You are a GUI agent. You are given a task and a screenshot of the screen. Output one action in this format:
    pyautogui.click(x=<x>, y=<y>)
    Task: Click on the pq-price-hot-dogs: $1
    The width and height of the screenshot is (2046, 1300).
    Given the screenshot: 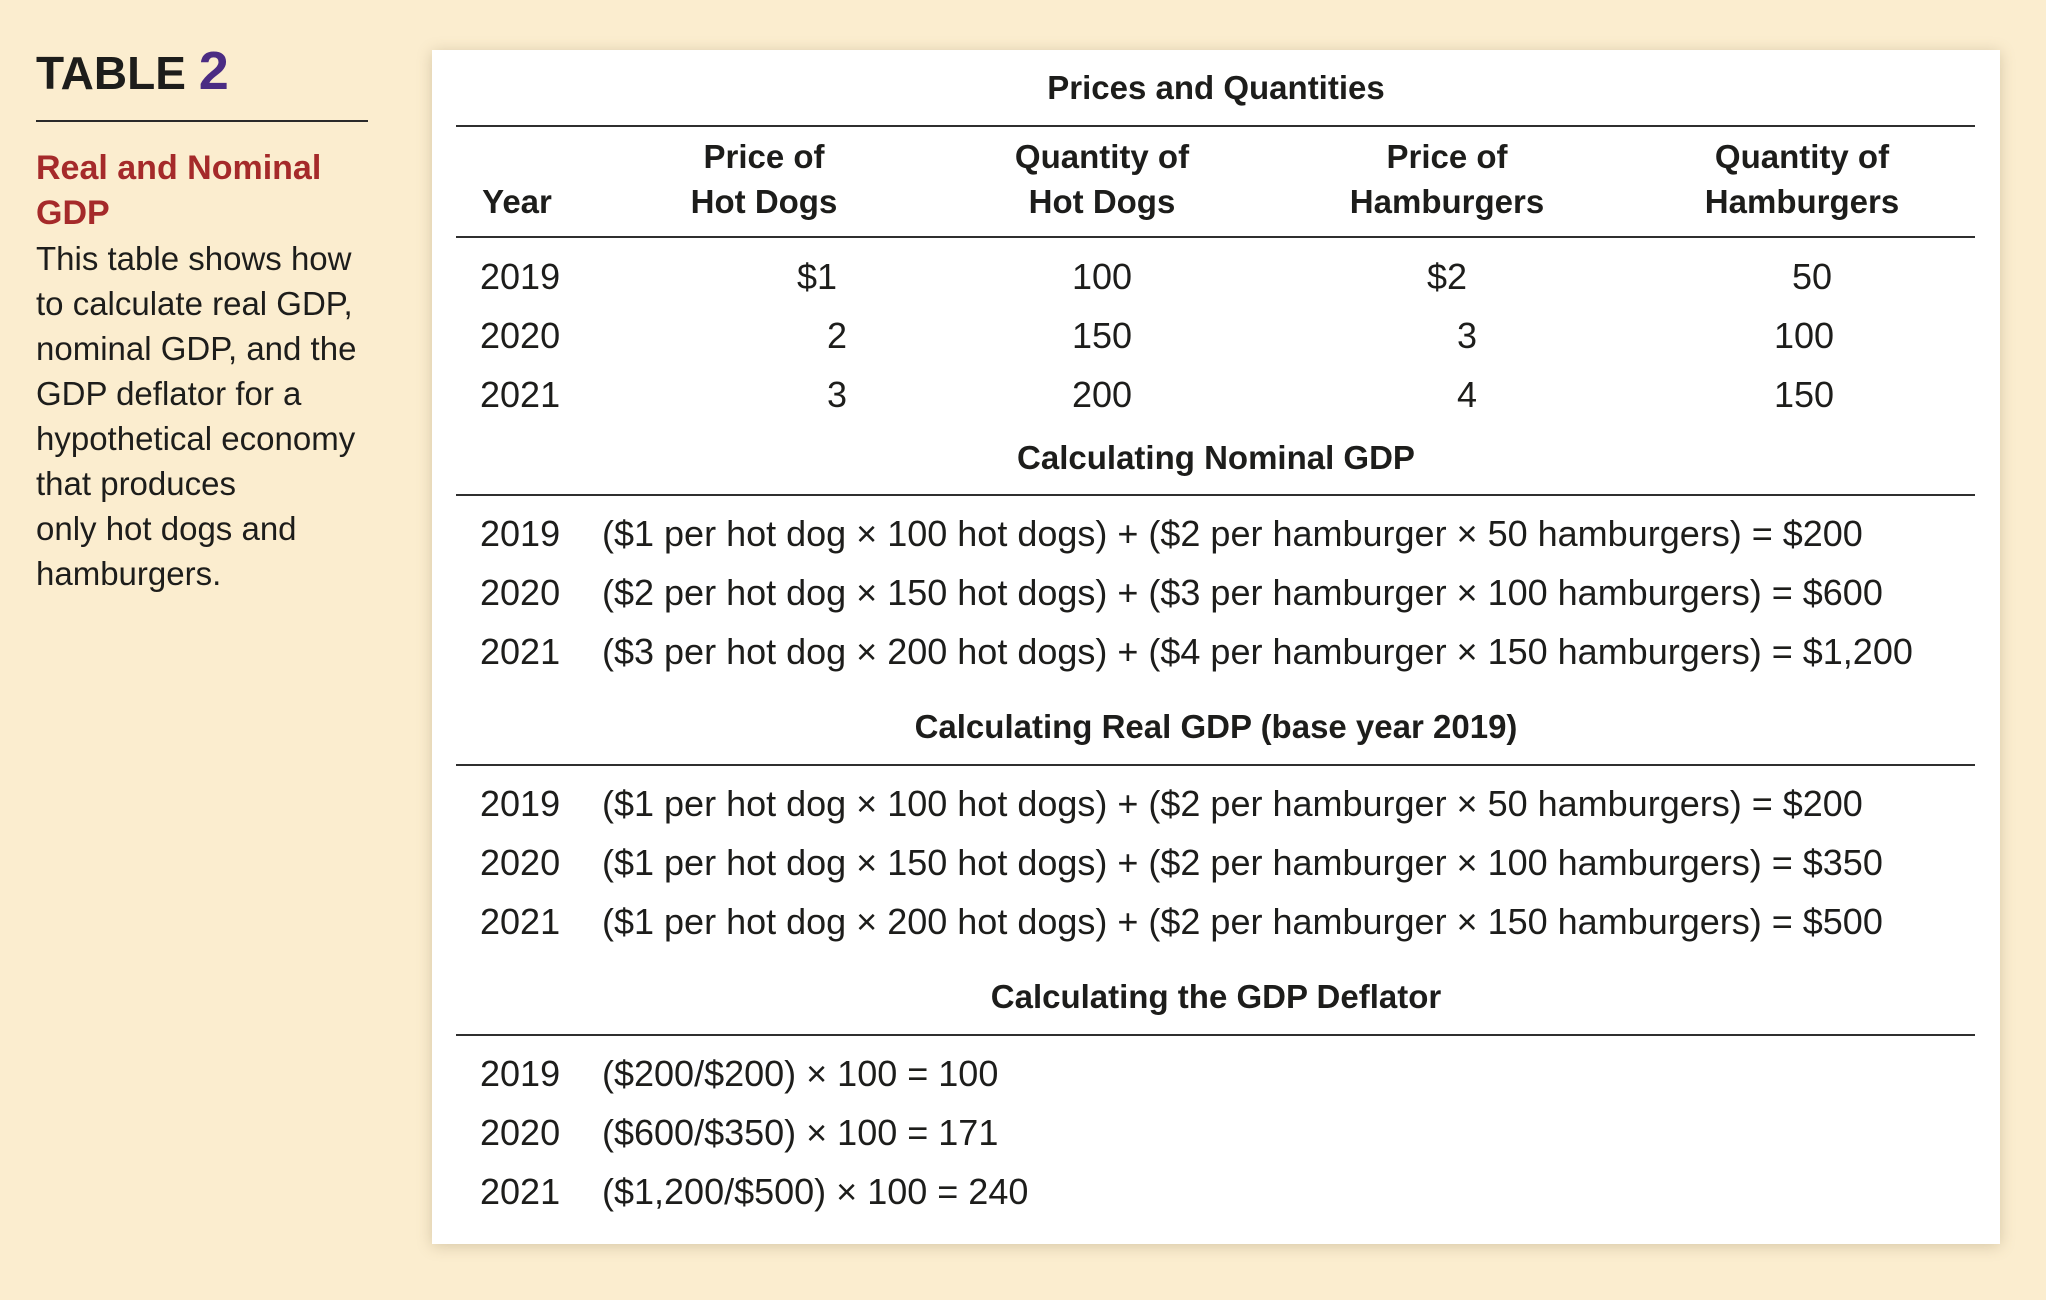 What is the action you would take?
    pyautogui.click(x=817, y=276)
    